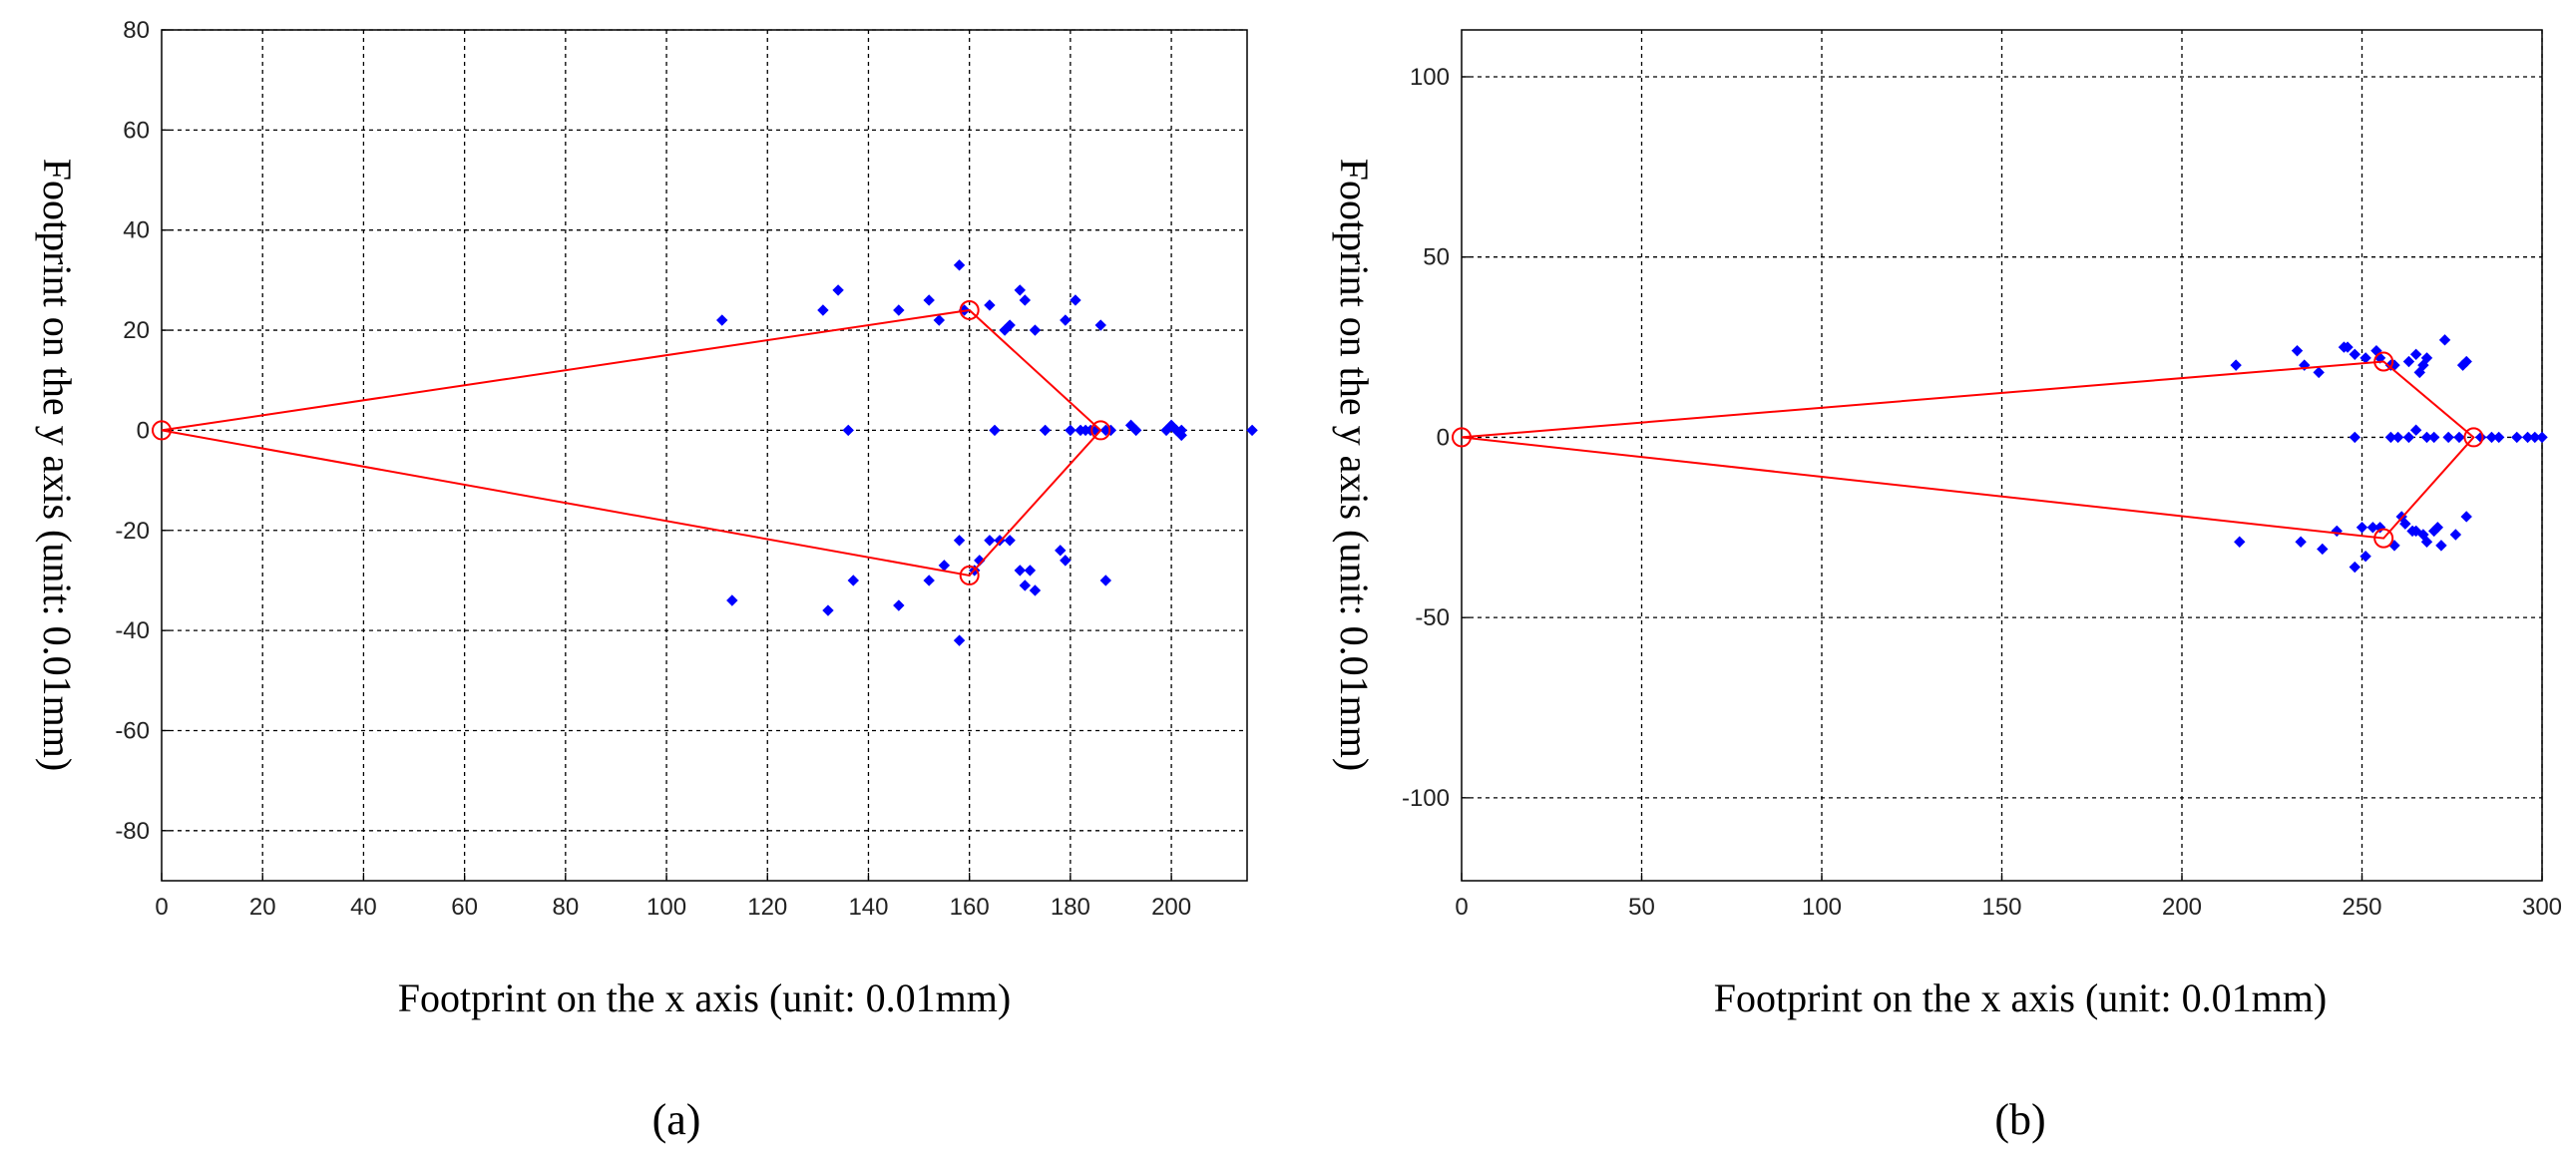 The height and width of the screenshot is (1160, 2576). What do you see at coordinates (767, 907) in the screenshot?
I see `x-tick-label: 120` at bounding box center [767, 907].